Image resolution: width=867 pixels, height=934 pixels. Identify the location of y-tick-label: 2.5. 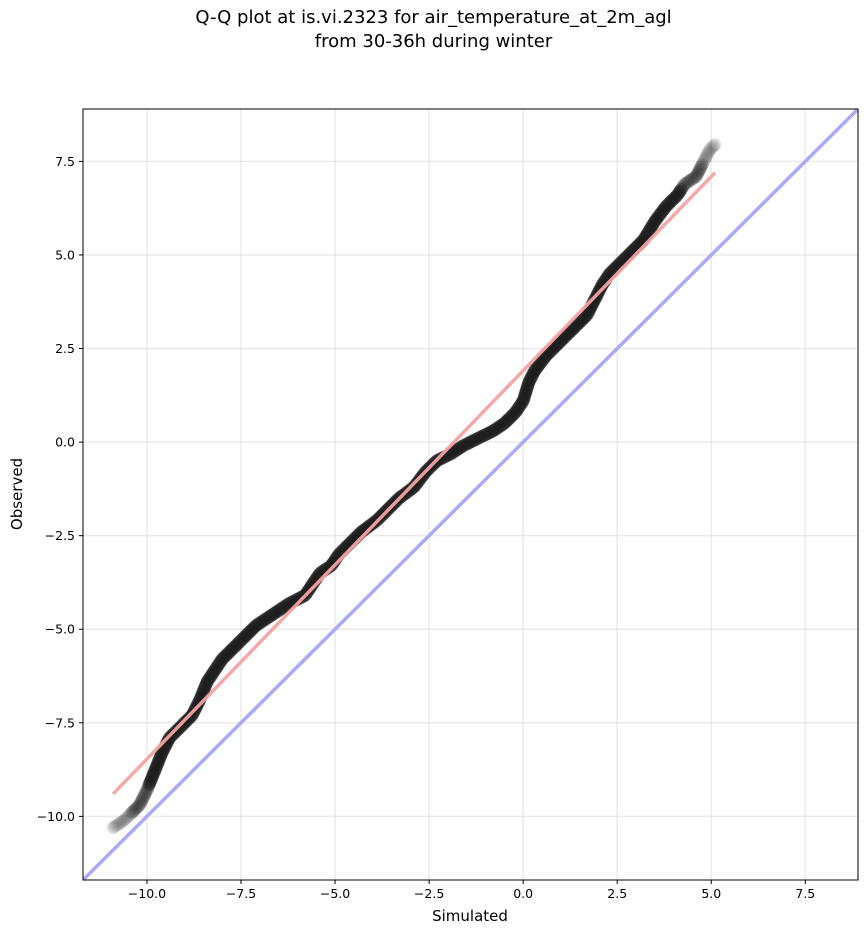
(65, 348).